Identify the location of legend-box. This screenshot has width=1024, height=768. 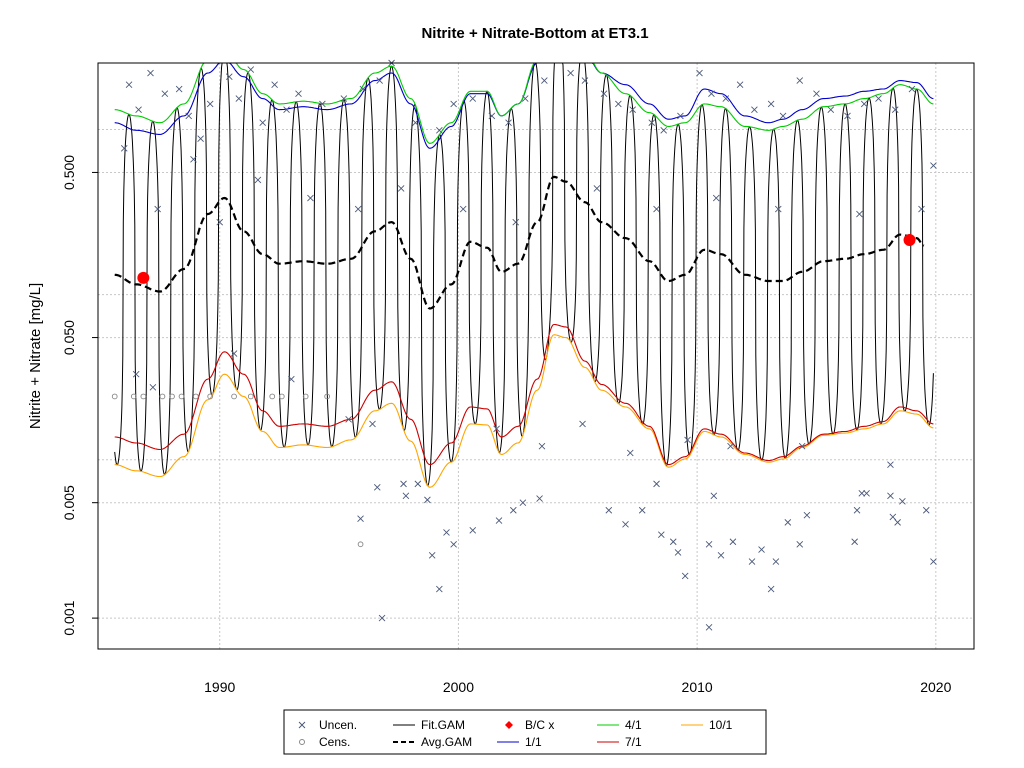
(525, 732).